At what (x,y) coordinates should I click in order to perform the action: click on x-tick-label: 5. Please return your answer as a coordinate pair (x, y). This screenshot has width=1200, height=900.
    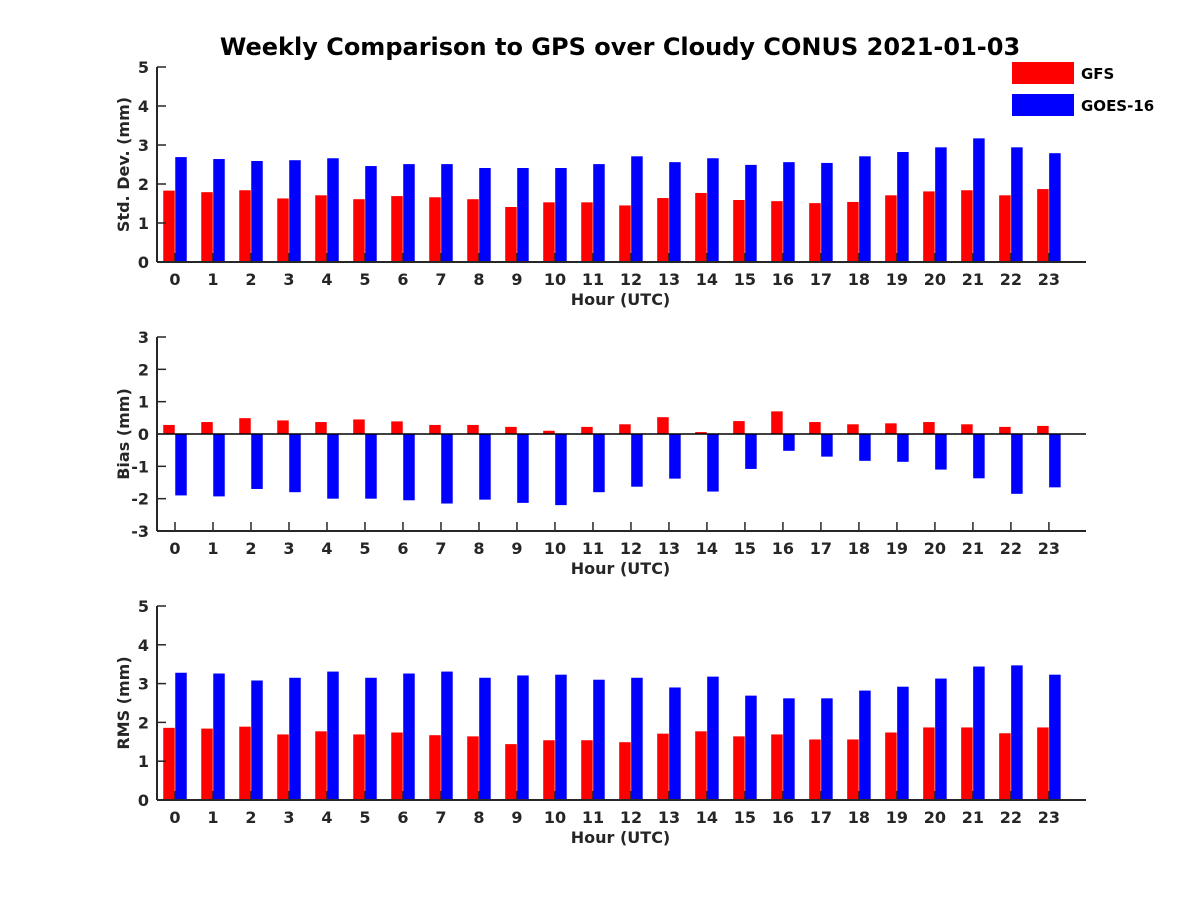
    Looking at the image, I should click on (364, 817).